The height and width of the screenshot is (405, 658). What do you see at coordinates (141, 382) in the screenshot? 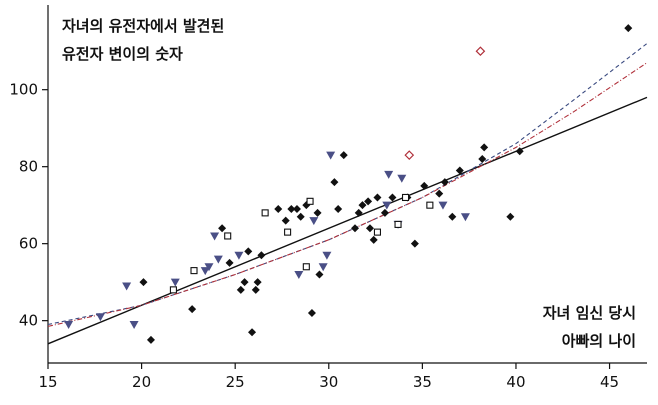
I see `x-tick-label: 20` at bounding box center [141, 382].